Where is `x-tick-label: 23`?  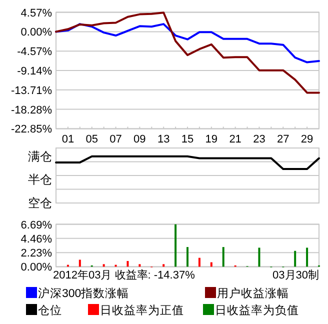 x-tick-label: 23 is located at coordinates (259, 140).